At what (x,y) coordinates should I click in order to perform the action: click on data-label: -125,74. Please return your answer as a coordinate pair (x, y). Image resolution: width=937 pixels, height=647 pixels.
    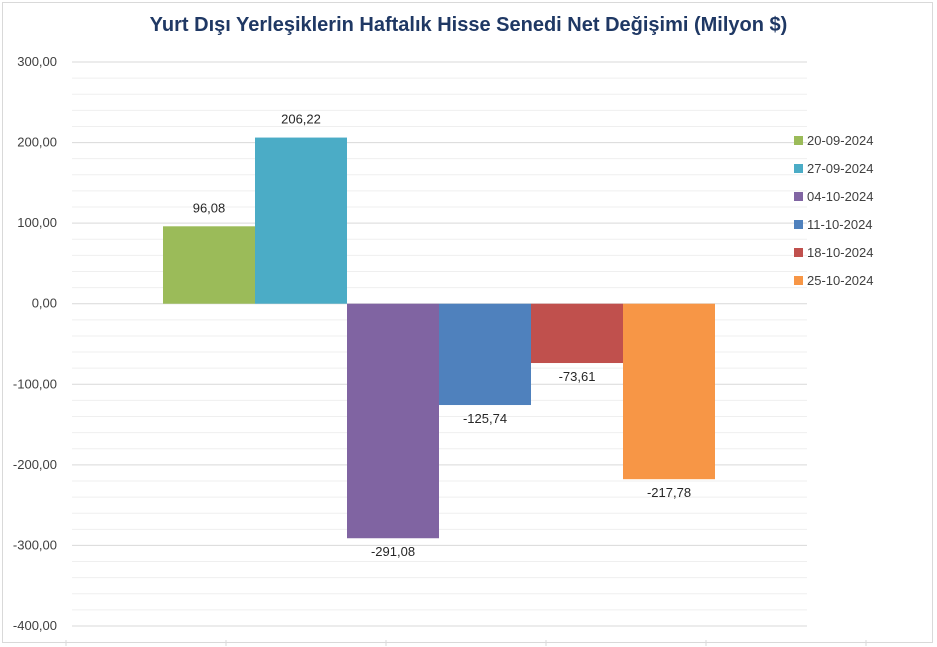
    Looking at the image, I should click on (485, 418).